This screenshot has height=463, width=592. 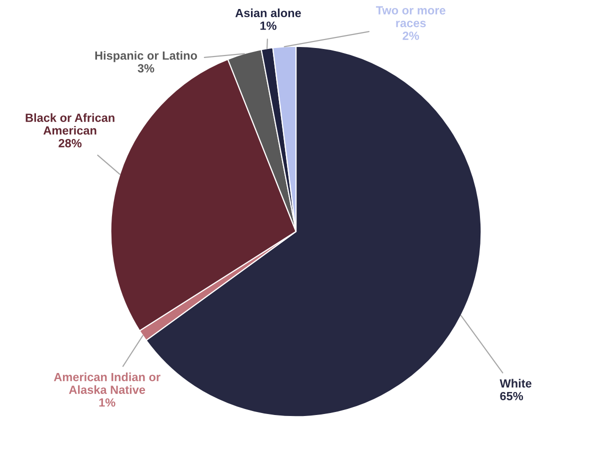 What do you see at coordinates (70, 124) in the screenshot?
I see `slice-label: Black or African American` at bounding box center [70, 124].